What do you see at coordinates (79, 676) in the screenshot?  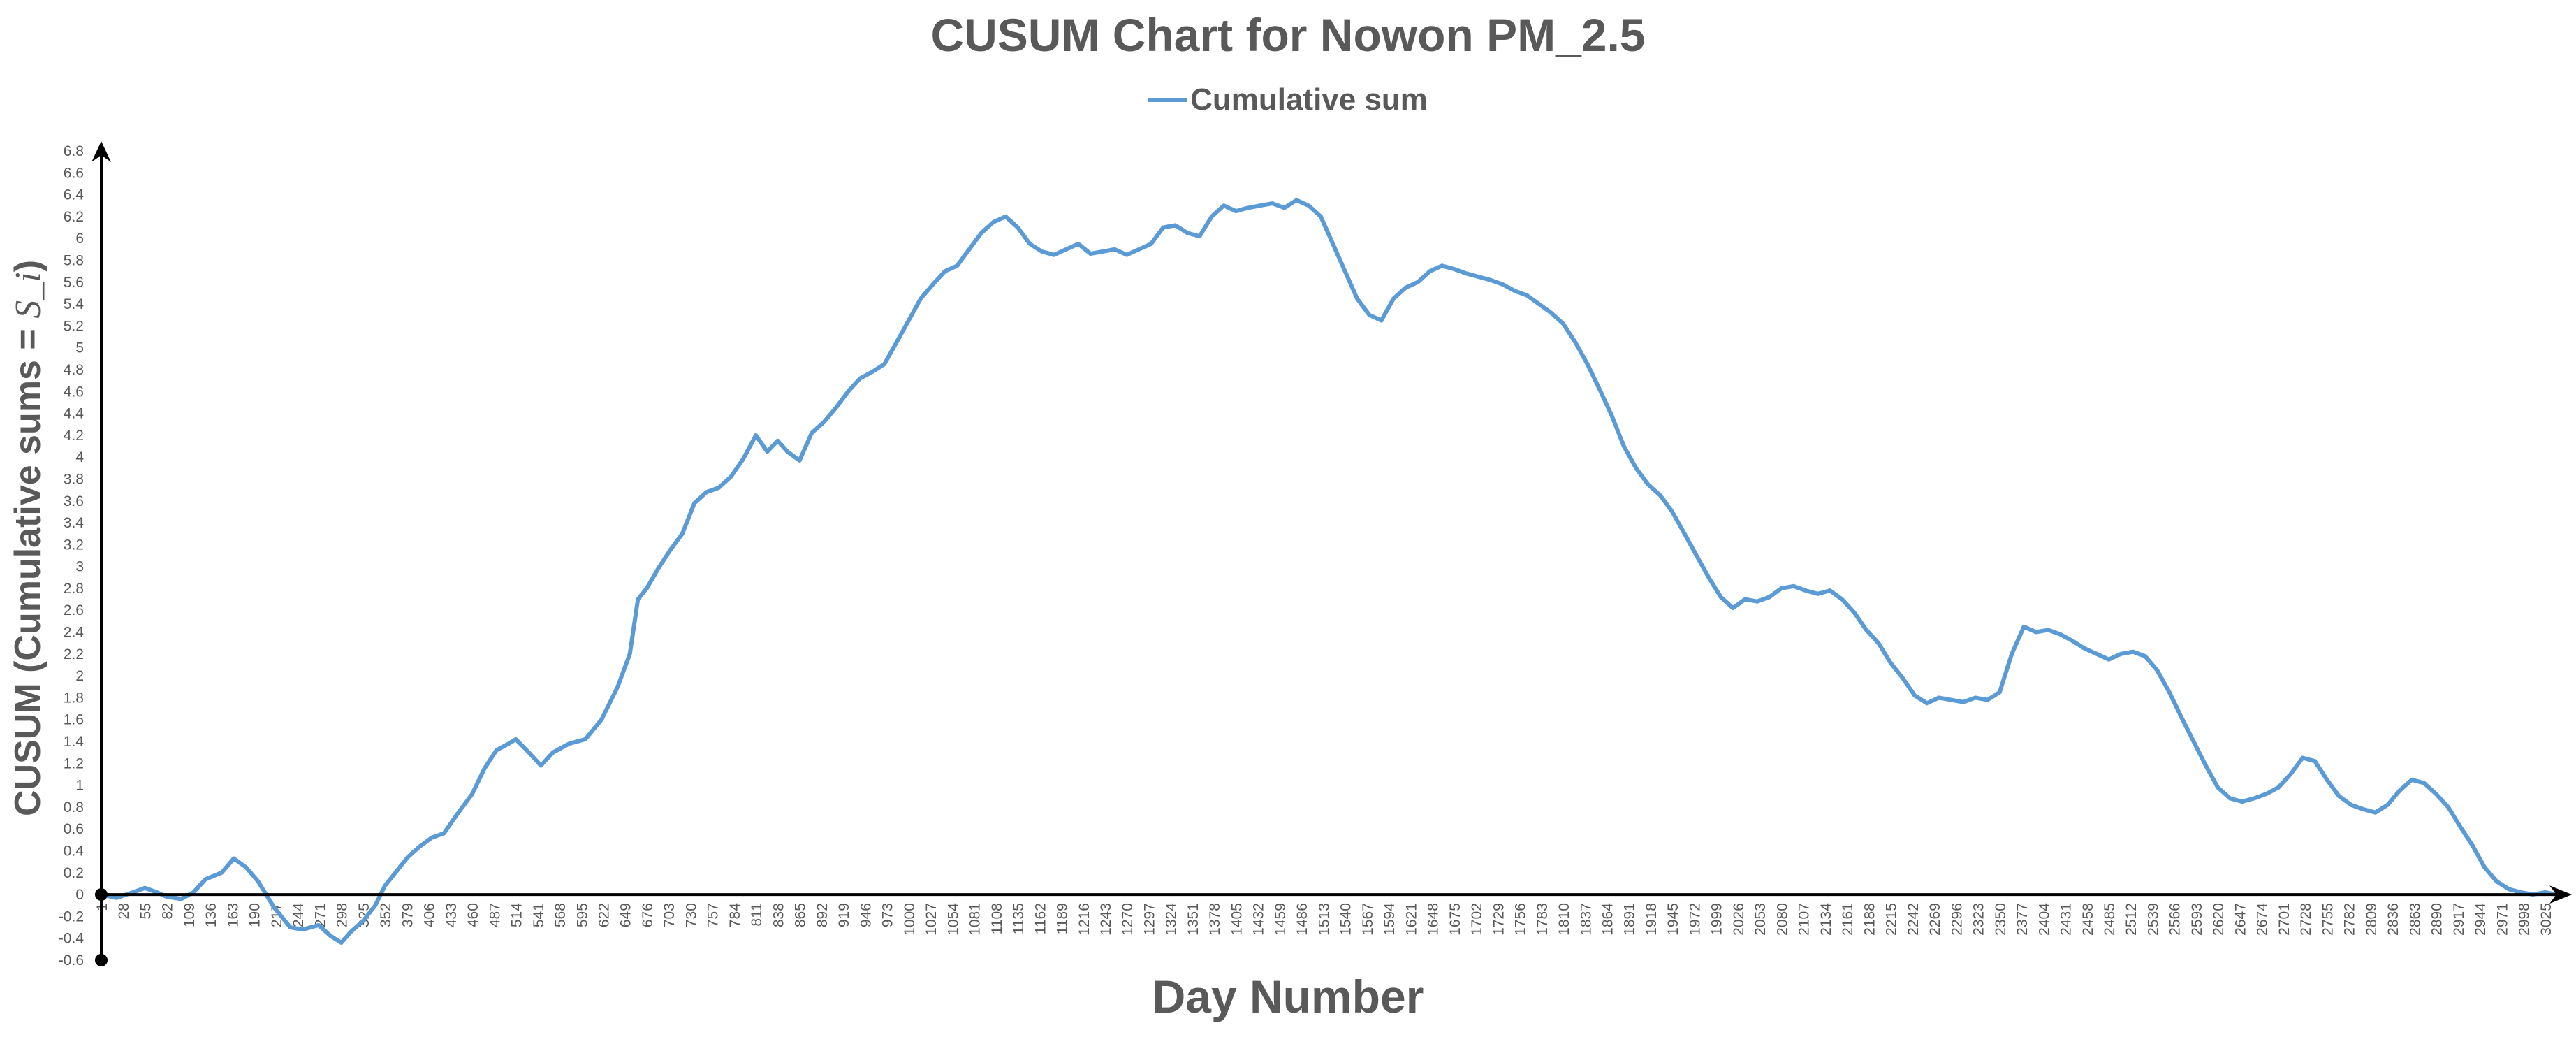 I see `y-tick-label: 2` at bounding box center [79, 676].